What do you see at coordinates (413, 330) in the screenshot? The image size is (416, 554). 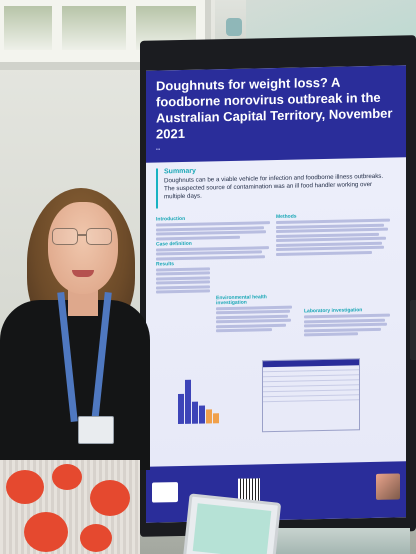 I see `monitor-connector` at bounding box center [413, 330].